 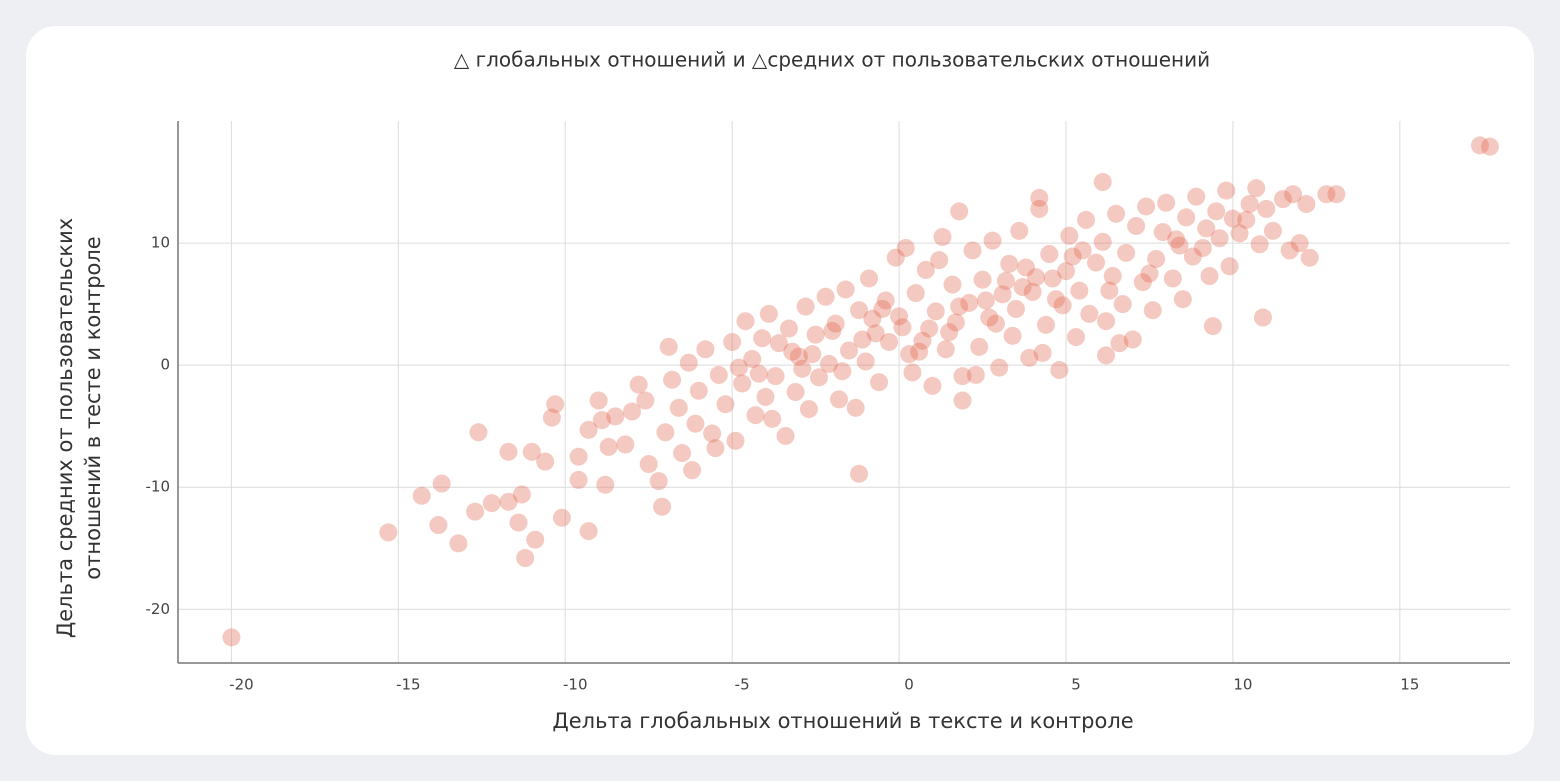 What do you see at coordinates (909, 685) in the screenshot?
I see `x-tick-label: 0` at bounding box center [909, 685].